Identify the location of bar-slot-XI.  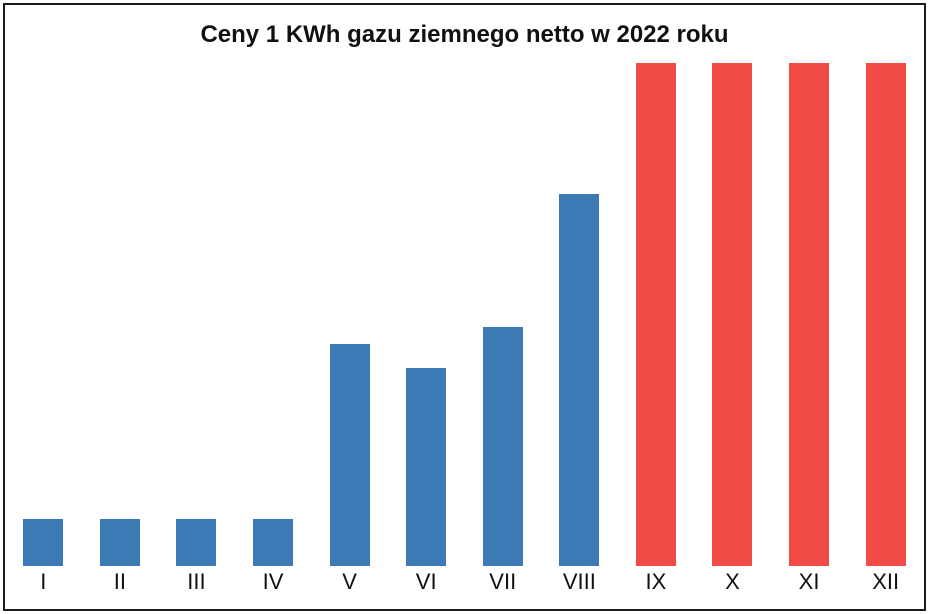
(809, 314).